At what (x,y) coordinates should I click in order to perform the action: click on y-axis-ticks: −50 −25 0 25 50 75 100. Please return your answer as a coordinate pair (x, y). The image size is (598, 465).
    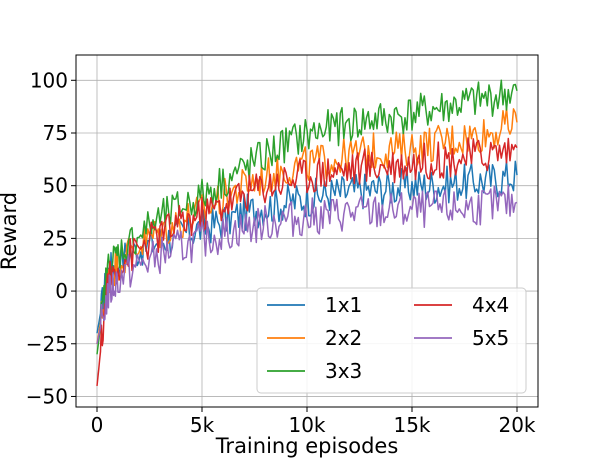
    Looking at the image, I should click on (51, 238).